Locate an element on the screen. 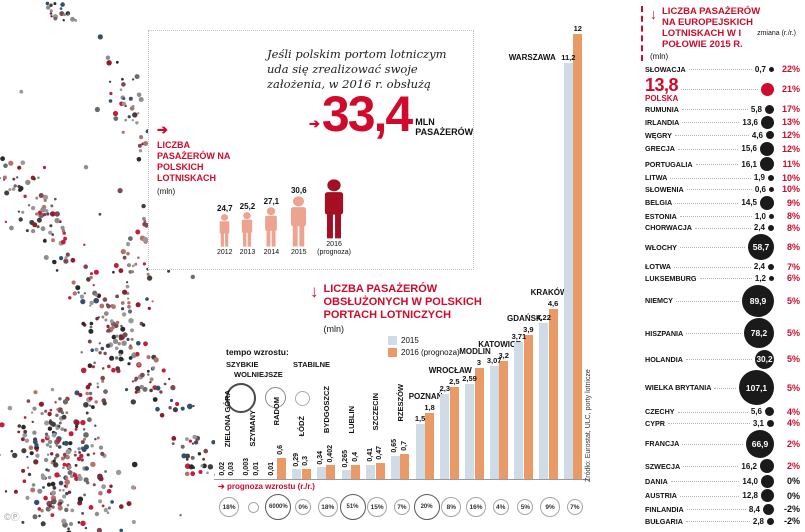 The width and height of the screenshot is (805, 532). change-value: 7% is located at coordinates (793, 266).